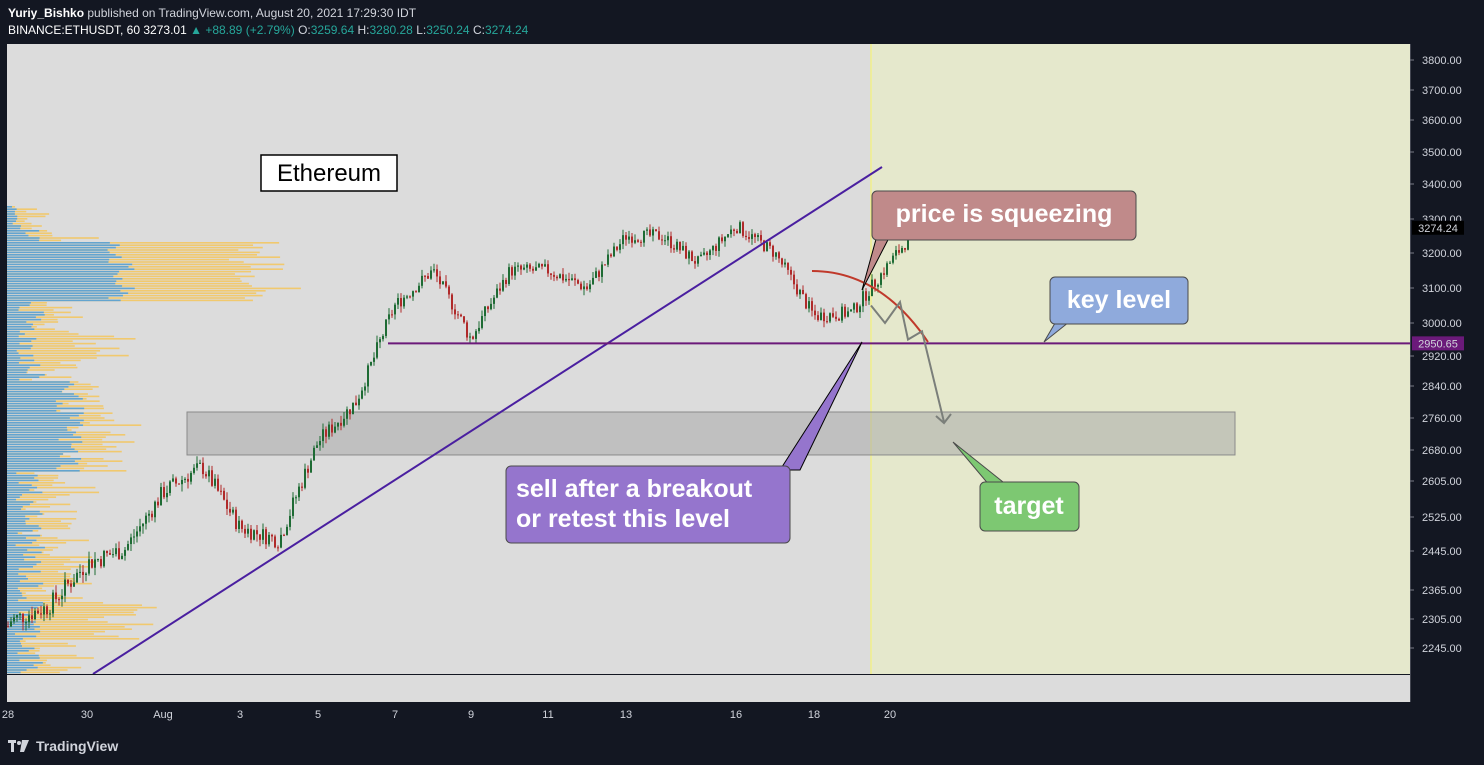 The width and height of the screenshot is (1484, 765). Describe the element at coordinates (870, 306) in the screenshot. I see `squeeze-arc` at that location.